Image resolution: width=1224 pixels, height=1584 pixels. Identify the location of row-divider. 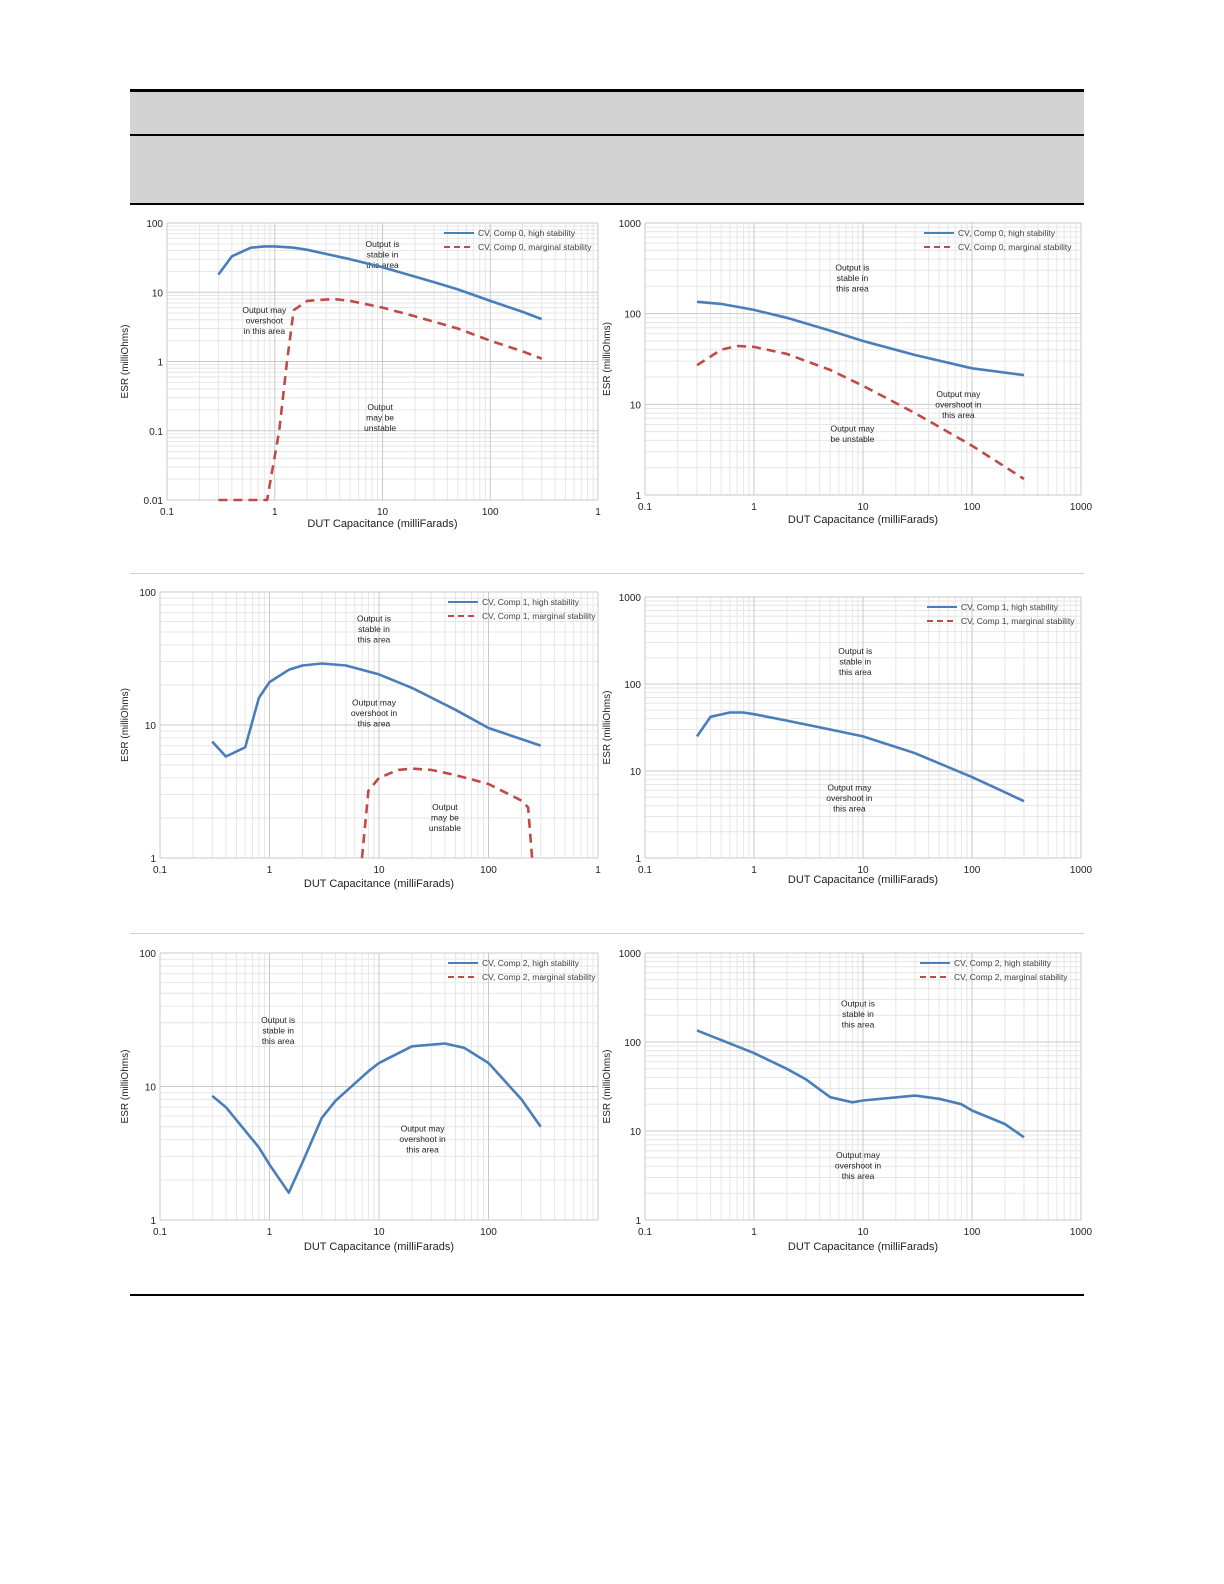
(607, 573).